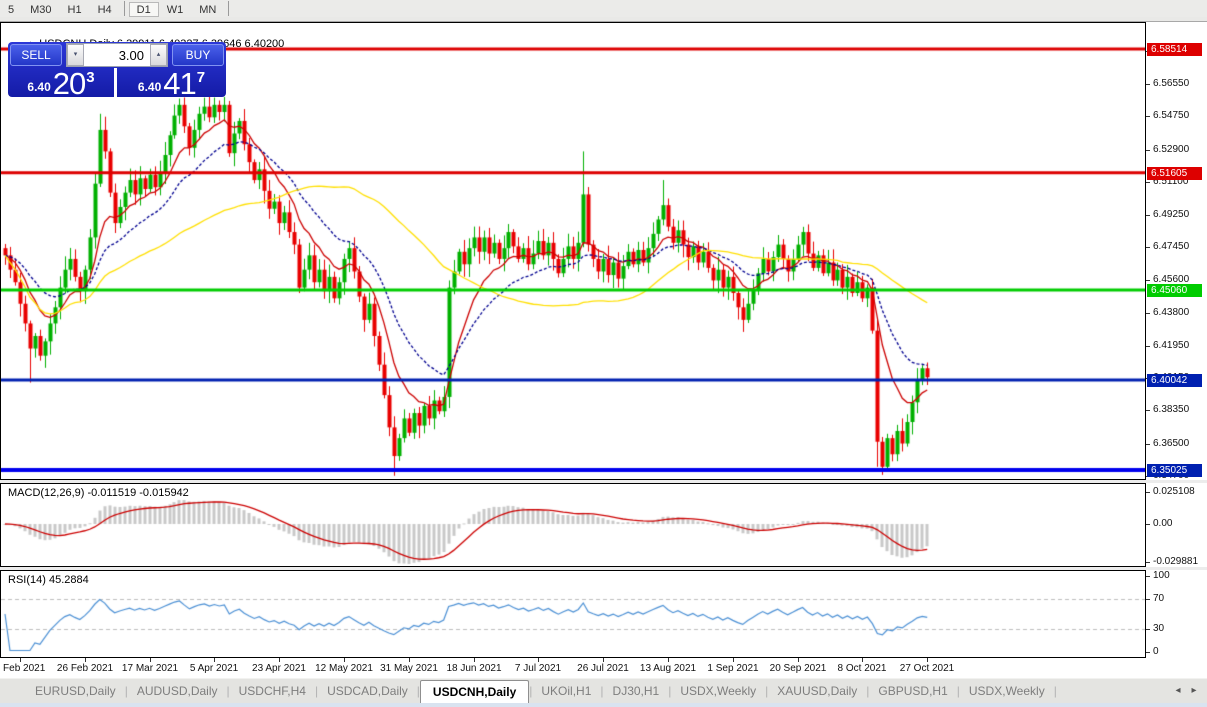 This screenshot has width=1207, height=707. Describe the element at coordinates (474, 692) in the screenshot. I see `chart-tab-usdcnh-daily: USDCNH,Daily` at that location.